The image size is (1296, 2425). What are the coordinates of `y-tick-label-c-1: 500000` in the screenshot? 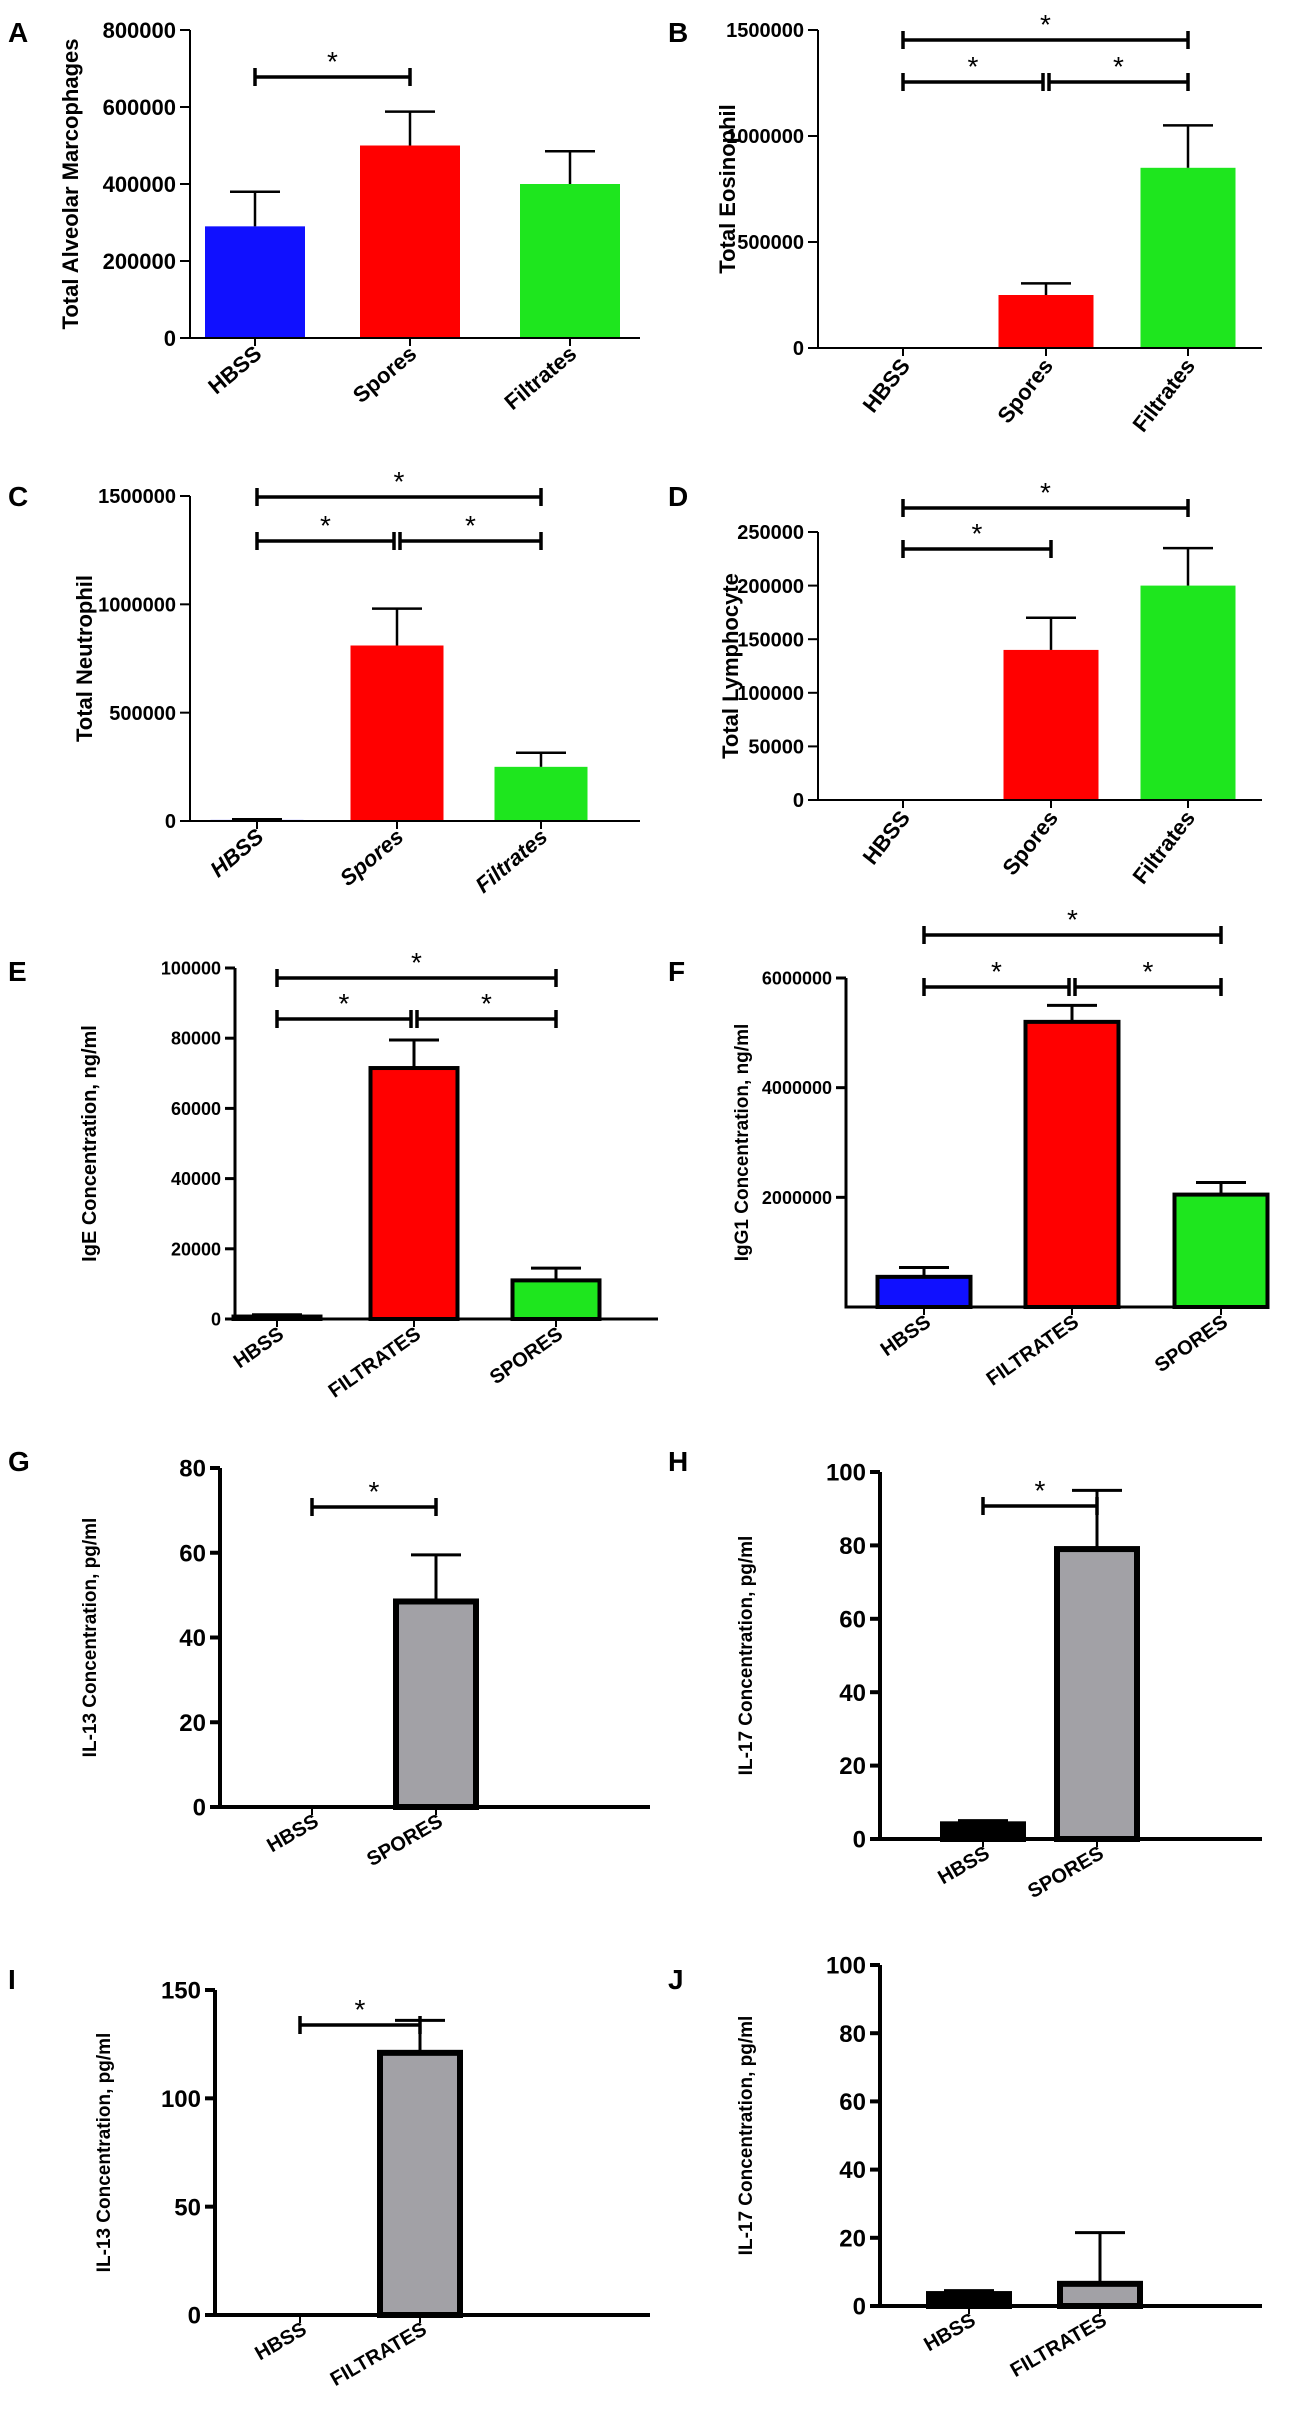 It's located at (142, 714).